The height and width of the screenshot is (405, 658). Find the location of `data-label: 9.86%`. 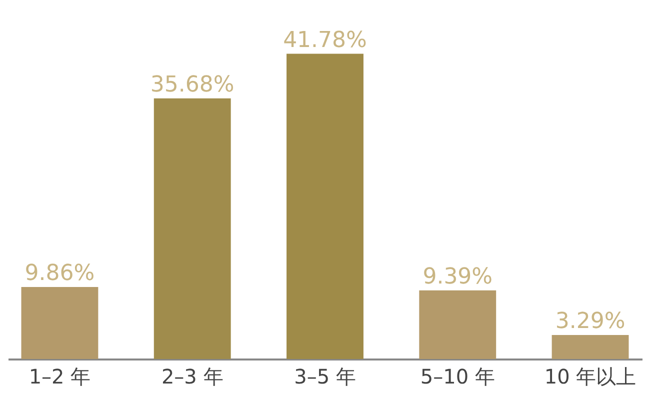

data-label: 9.86% is located at coordinates (59, 273).